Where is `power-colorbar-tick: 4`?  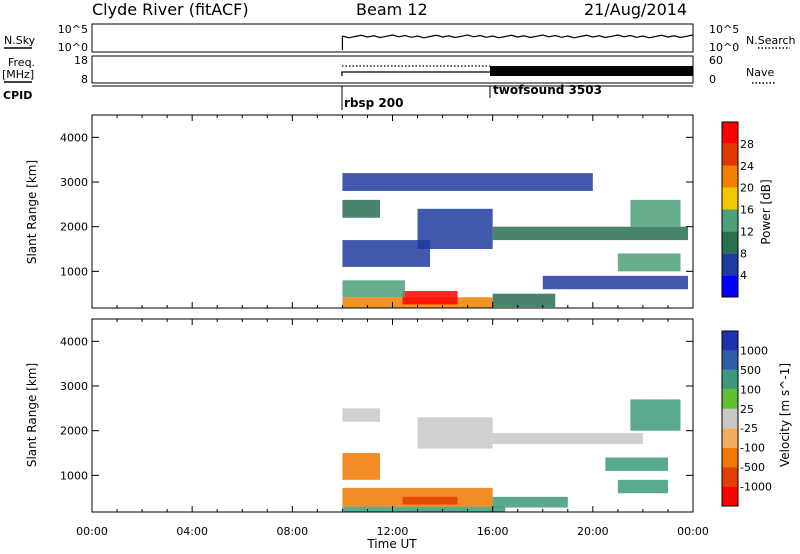 power-colorbar-tick: 4 is located at coordinates (743, 275).